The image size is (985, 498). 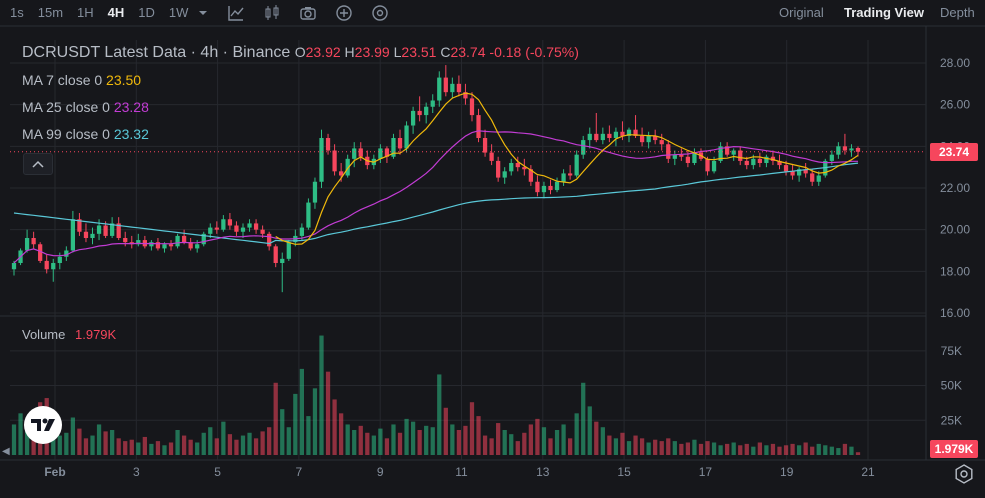 I want to click on view-tradingview-tab: Trading View, so click(x=884, y=12).